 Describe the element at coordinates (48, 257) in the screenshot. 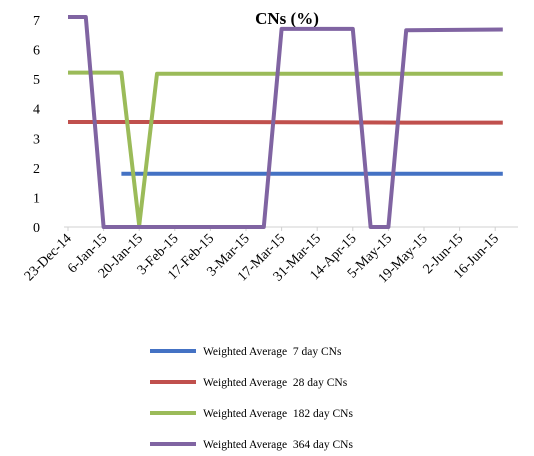

I see `x-tick-label: 23-Dec-14` at that location.